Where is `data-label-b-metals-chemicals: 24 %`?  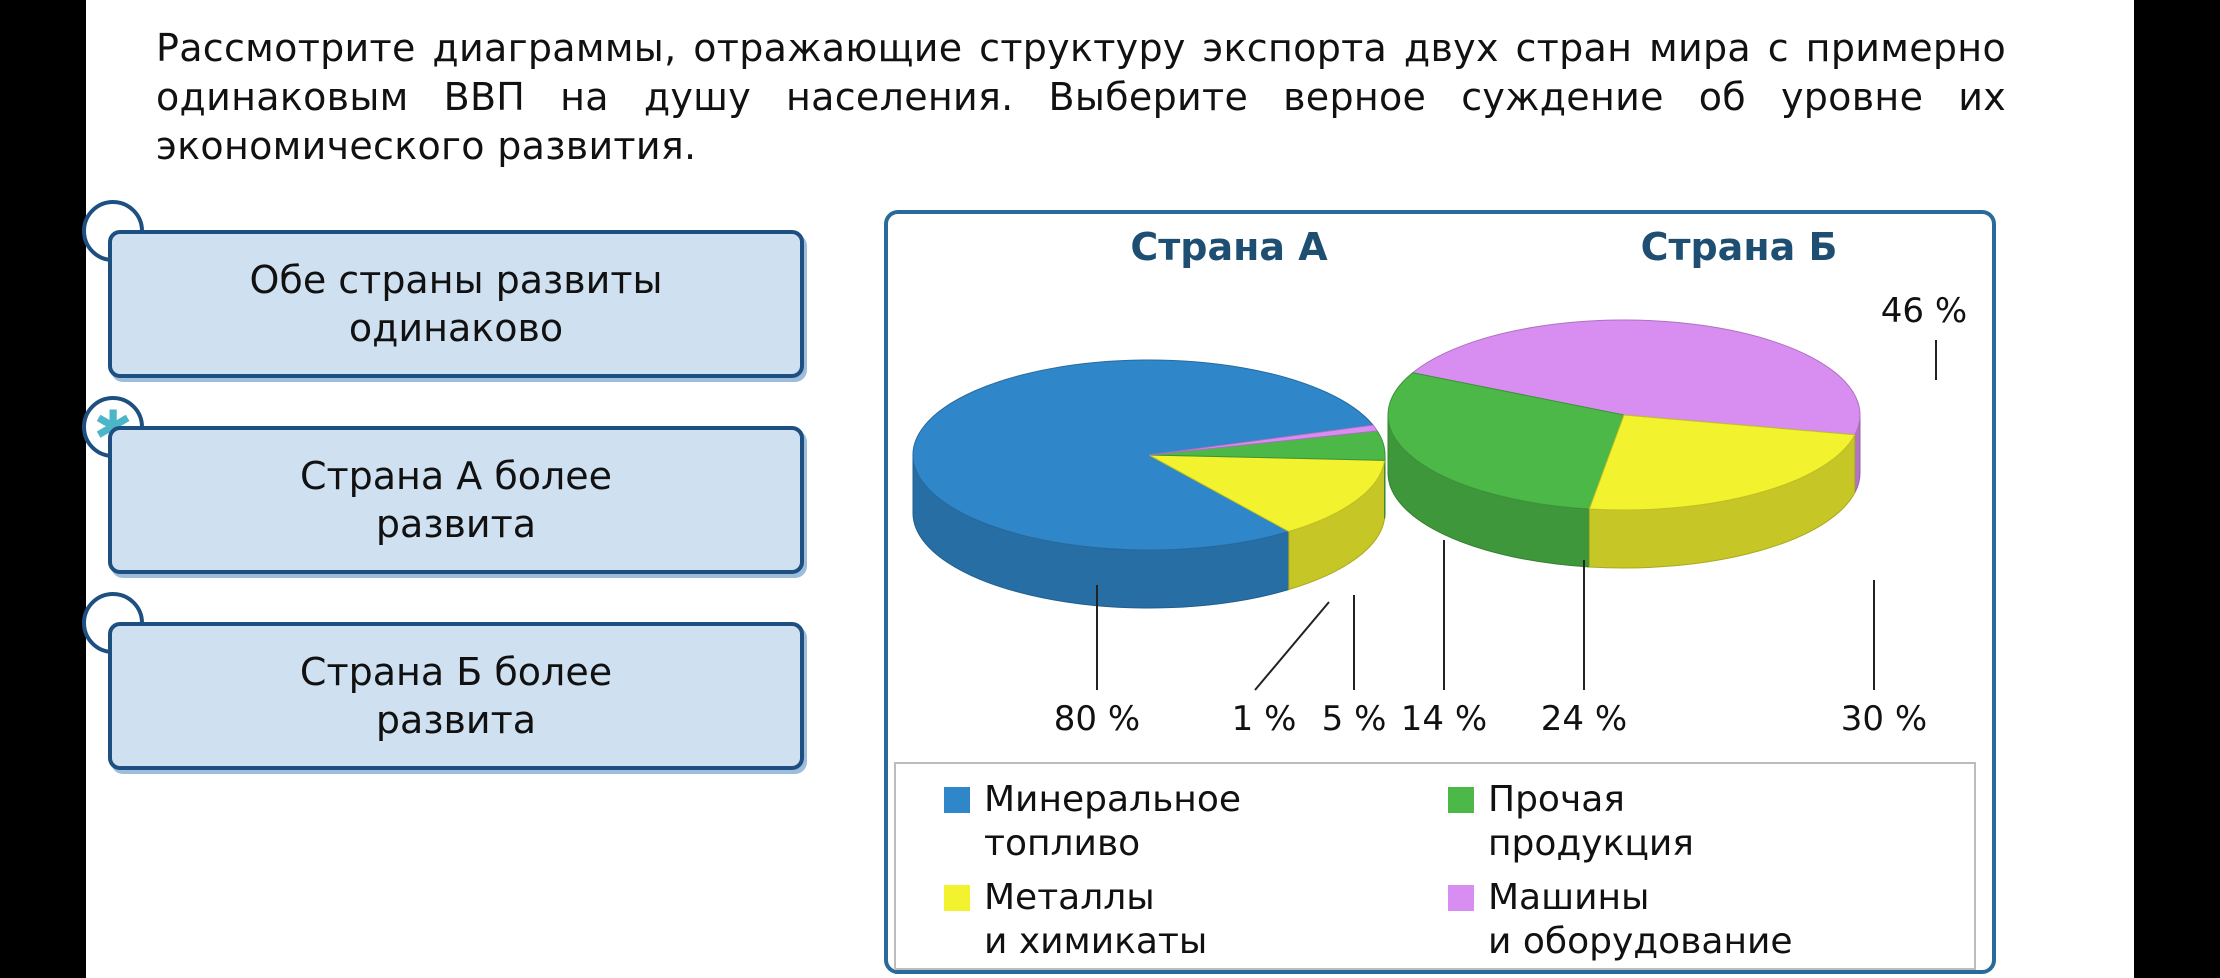
data-label-b-metals-chemicals: 24 % is located at coordinates (1584, 719).